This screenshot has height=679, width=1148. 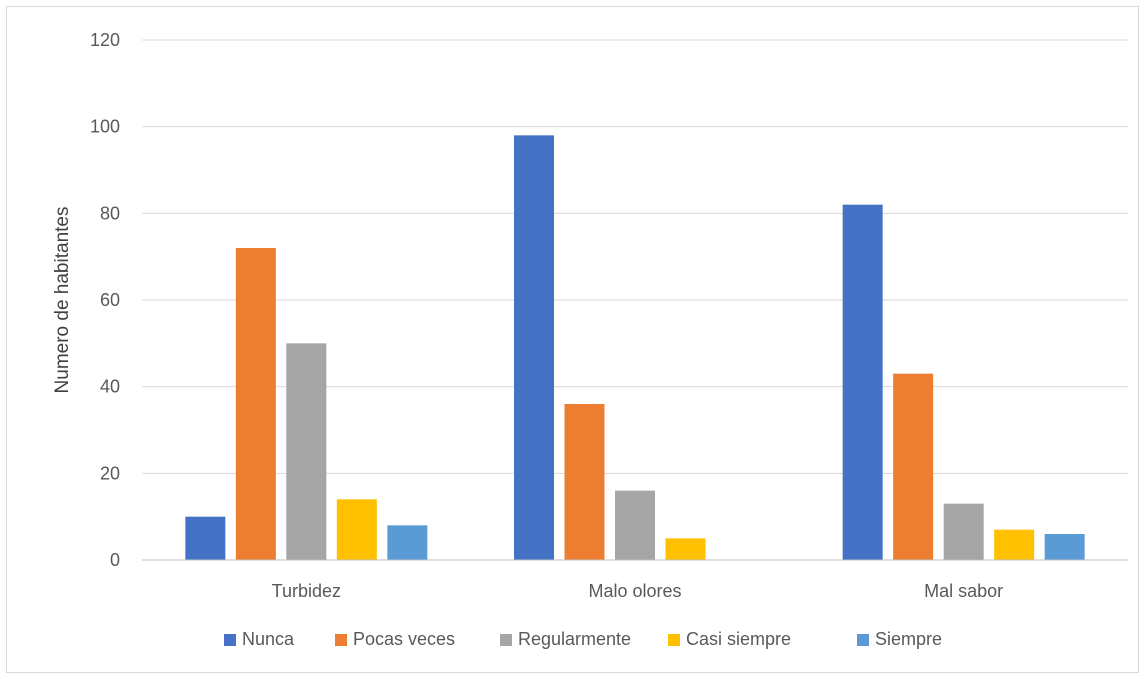 I want to click on x-category-label: Turbidez, so click(x=306, y=591).